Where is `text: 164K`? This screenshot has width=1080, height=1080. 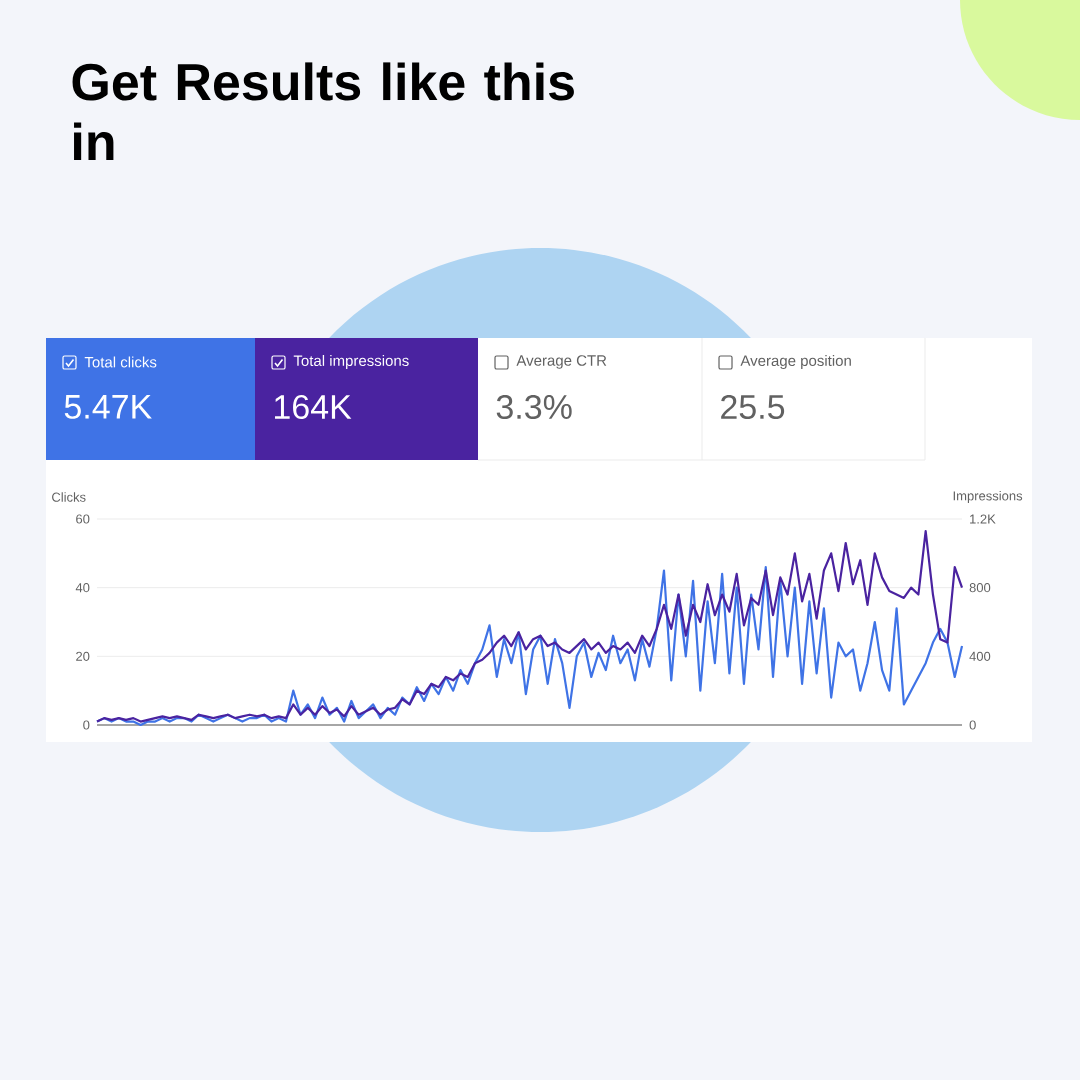
text: 164K is located at coordinates (313, 407).